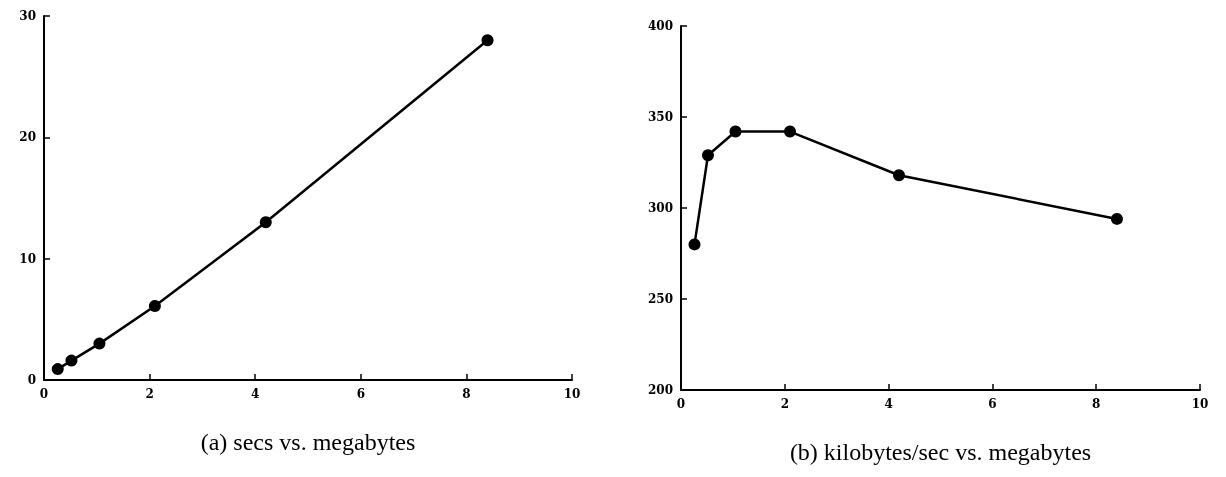 The width and height of the screenshot is (1226, 477). What do you see at coordinates (660, 299) in the screenshot?
I see `y-tick-label: 250` at bounding box center [660, 299].